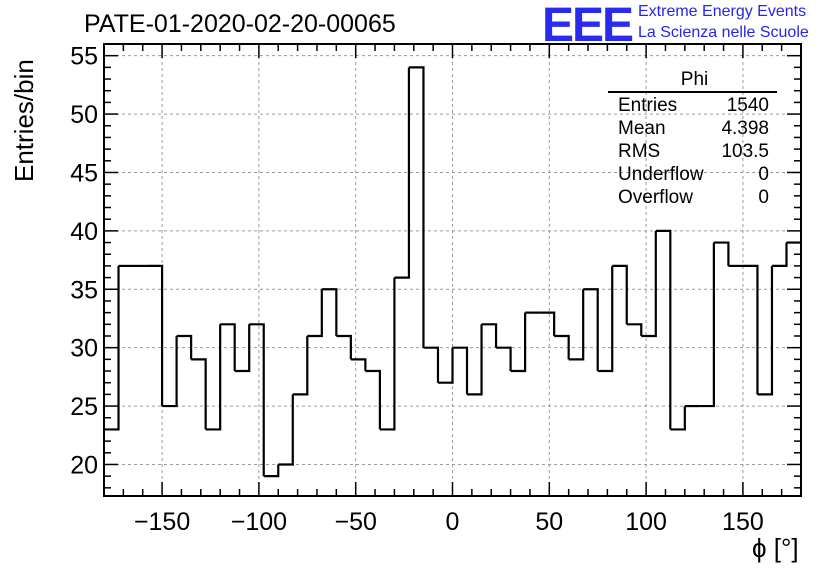 The width and height of the screenshot is (836, 572). I want to click on x-tick-label: −150, so click(162, 522).